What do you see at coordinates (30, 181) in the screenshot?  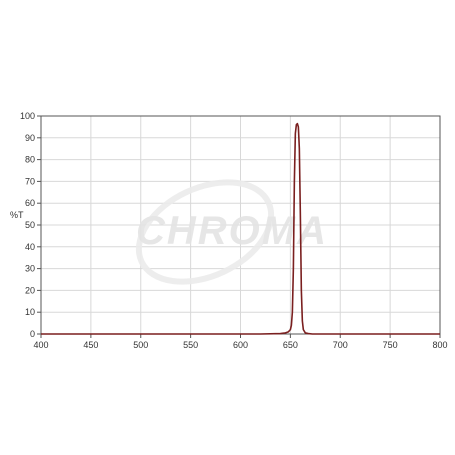 I see `y-tick-label: 70` at bounding box center [30, 181].